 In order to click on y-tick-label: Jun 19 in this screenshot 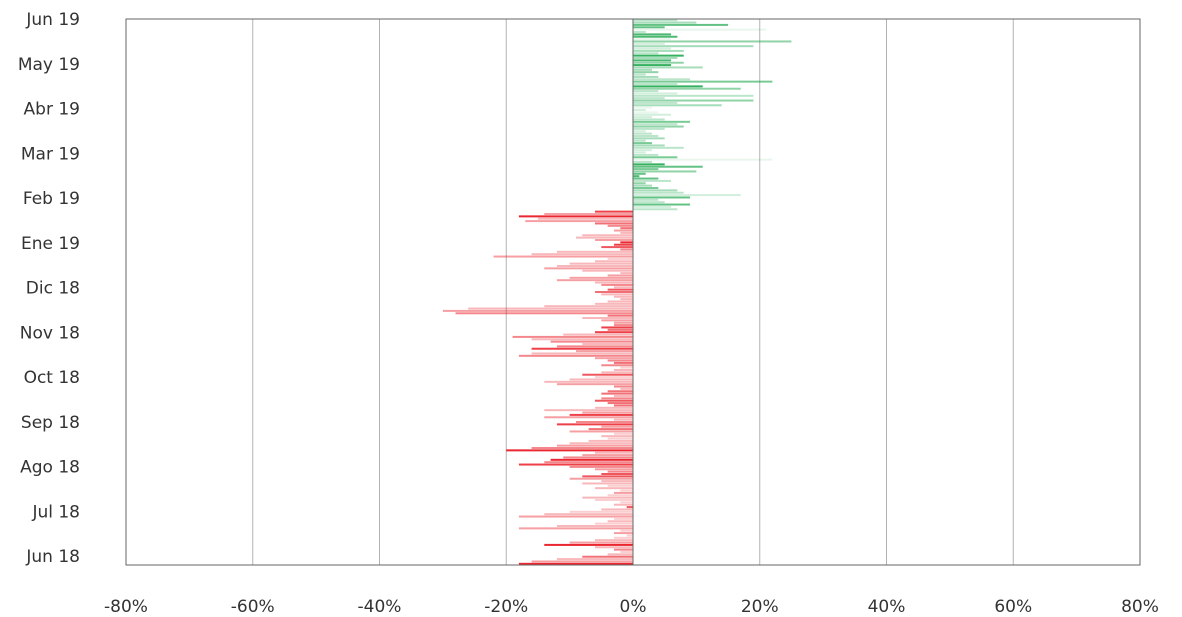, I will do `click(52, 20)`.